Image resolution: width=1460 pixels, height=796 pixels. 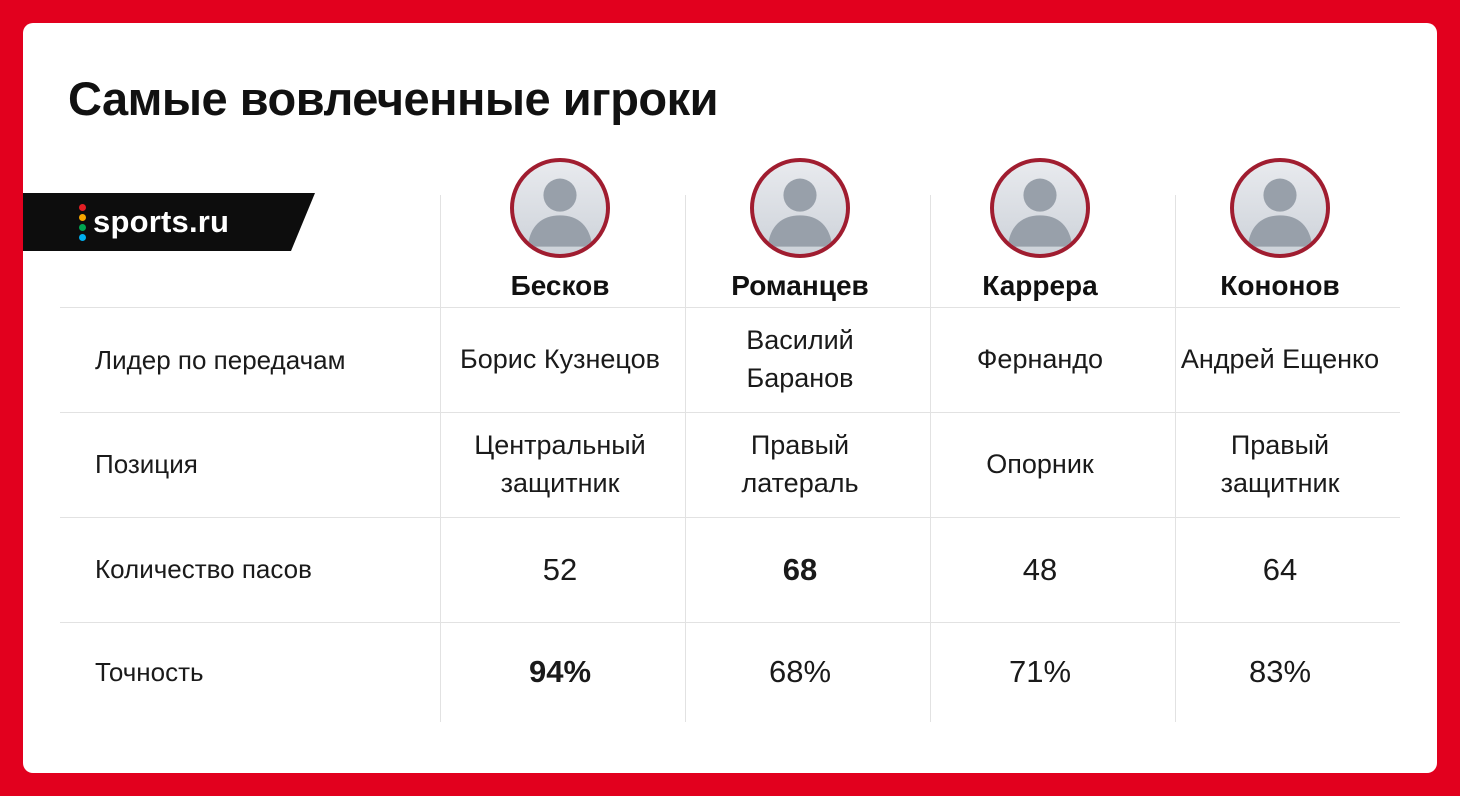 What do you see at coordinates (1280, 569) in the screenshot?
I see `passes-value: 64` at bounding box center [1280, 569].